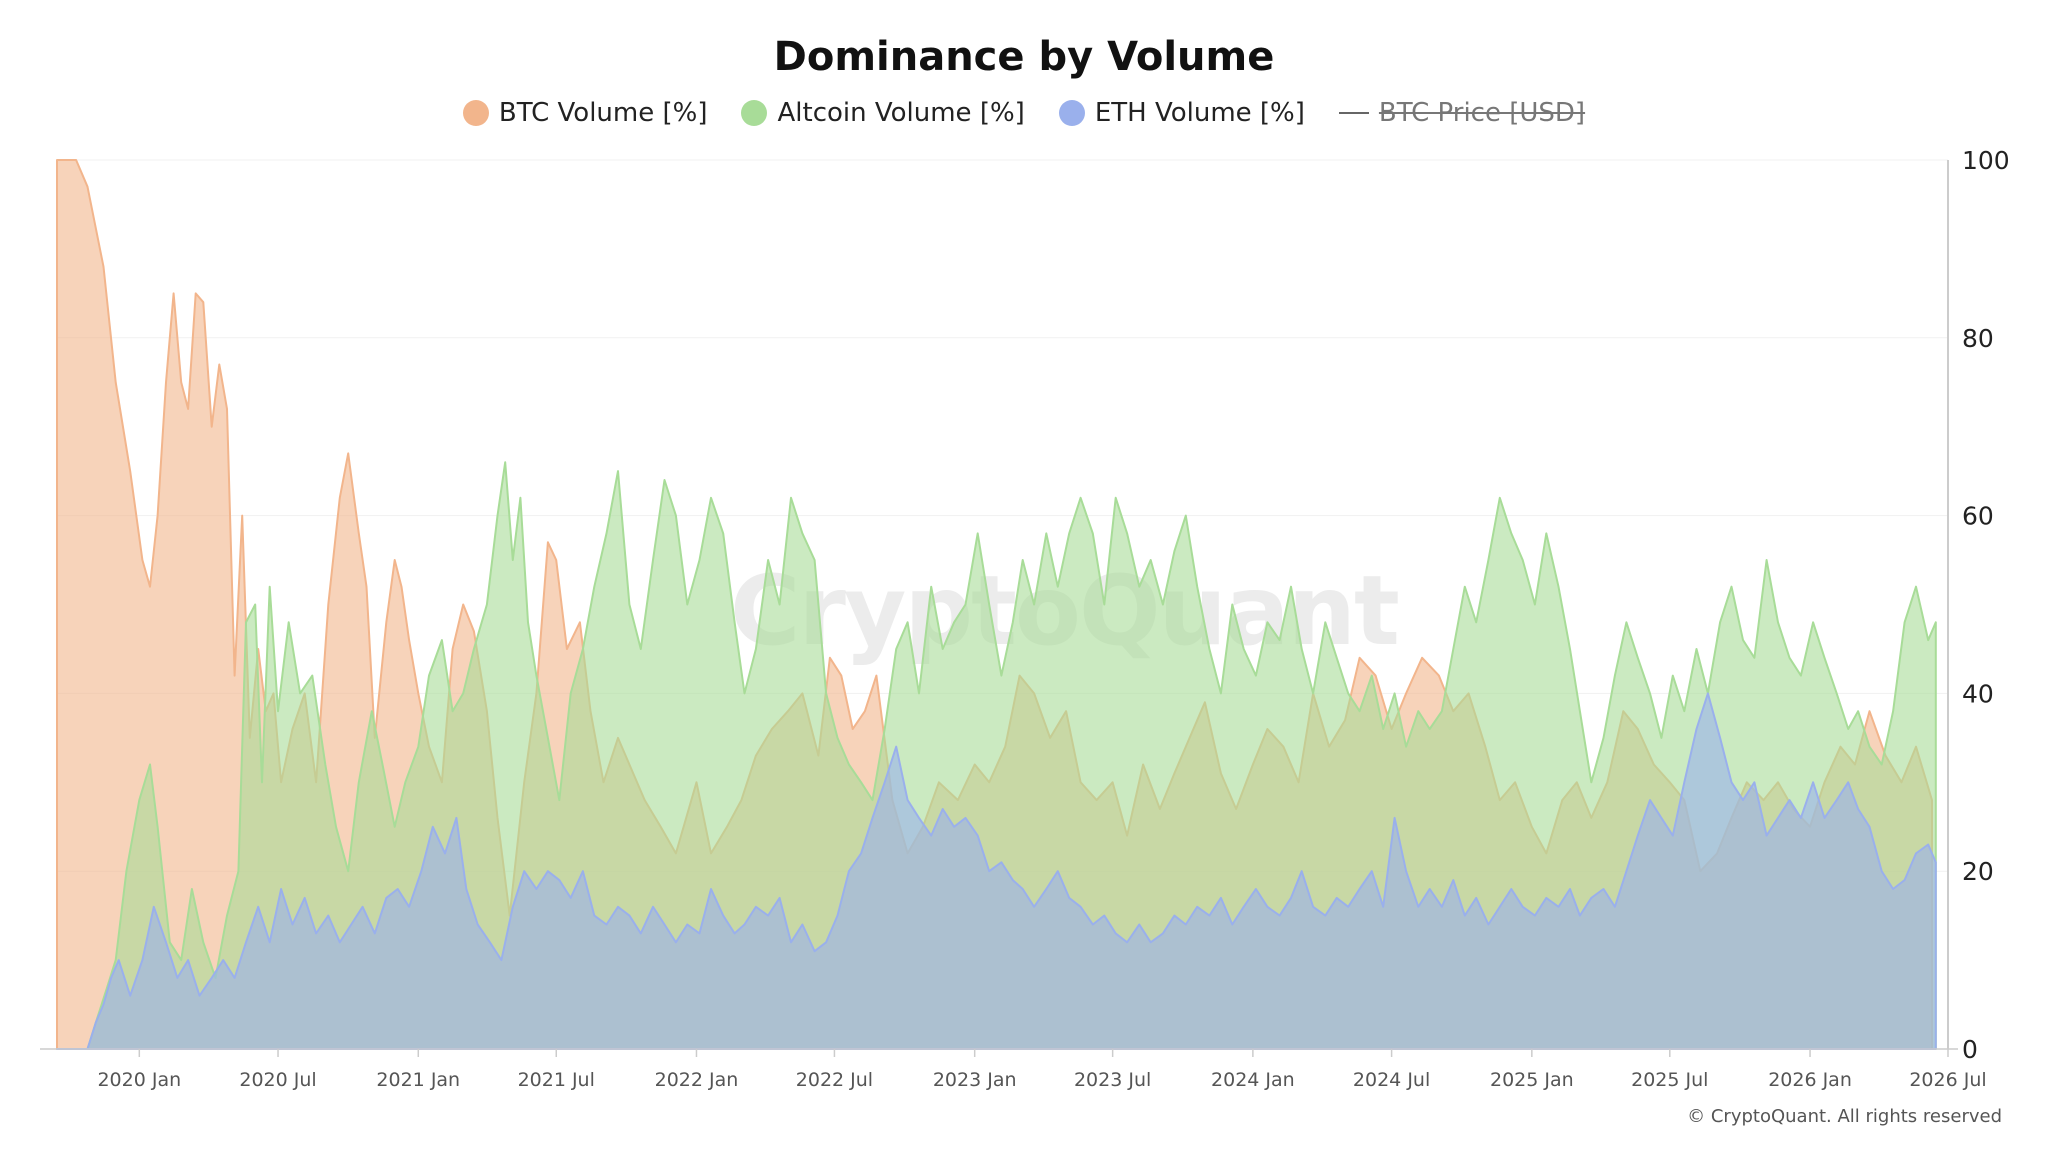 Image resolution: width=2048 pixels, height=1152 pixels. I want to click on x-tick-label: 2023 Jul, so click(1112, 1080).